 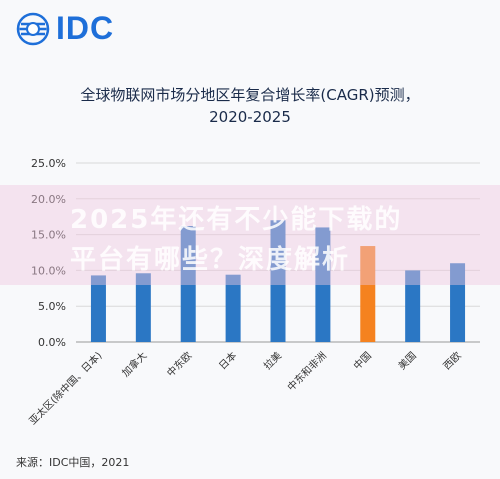 I want to click on x-category-label: 西欧, so click(x=452, y=361).